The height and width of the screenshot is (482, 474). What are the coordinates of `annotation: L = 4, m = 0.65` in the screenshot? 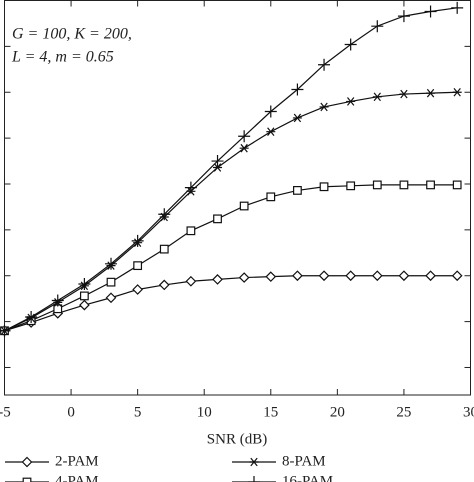 It's located at (62, 57).